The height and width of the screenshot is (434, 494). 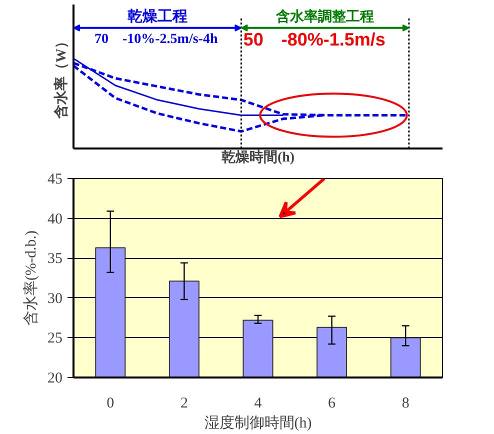 I want to click on y-tick-label: 35, so click(x=55, y=259).